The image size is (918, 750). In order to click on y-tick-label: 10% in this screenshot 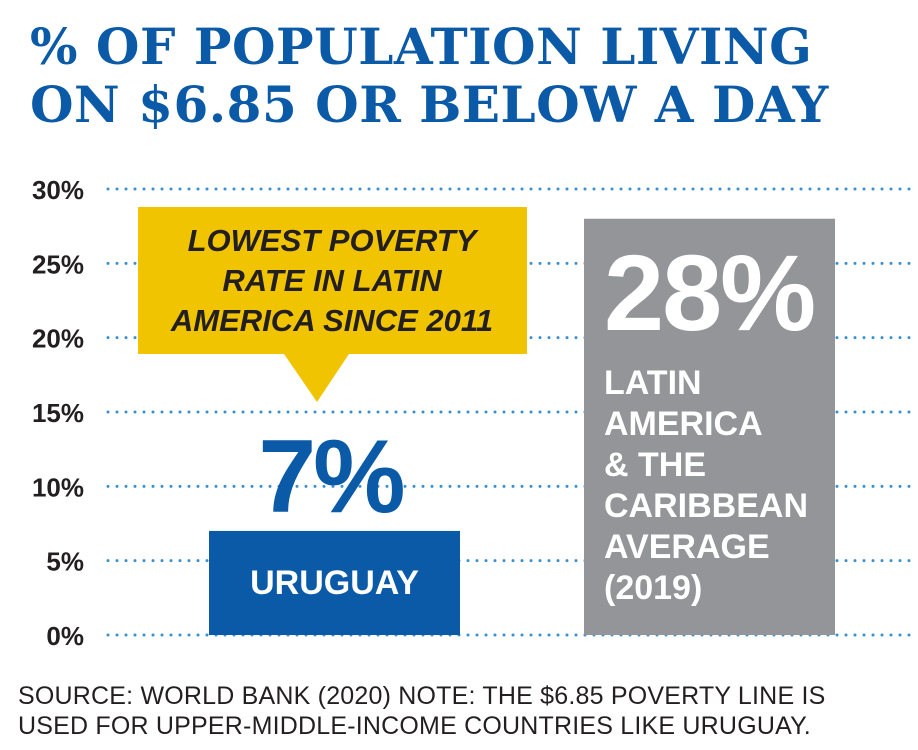, I will do `click(58, 487)`.